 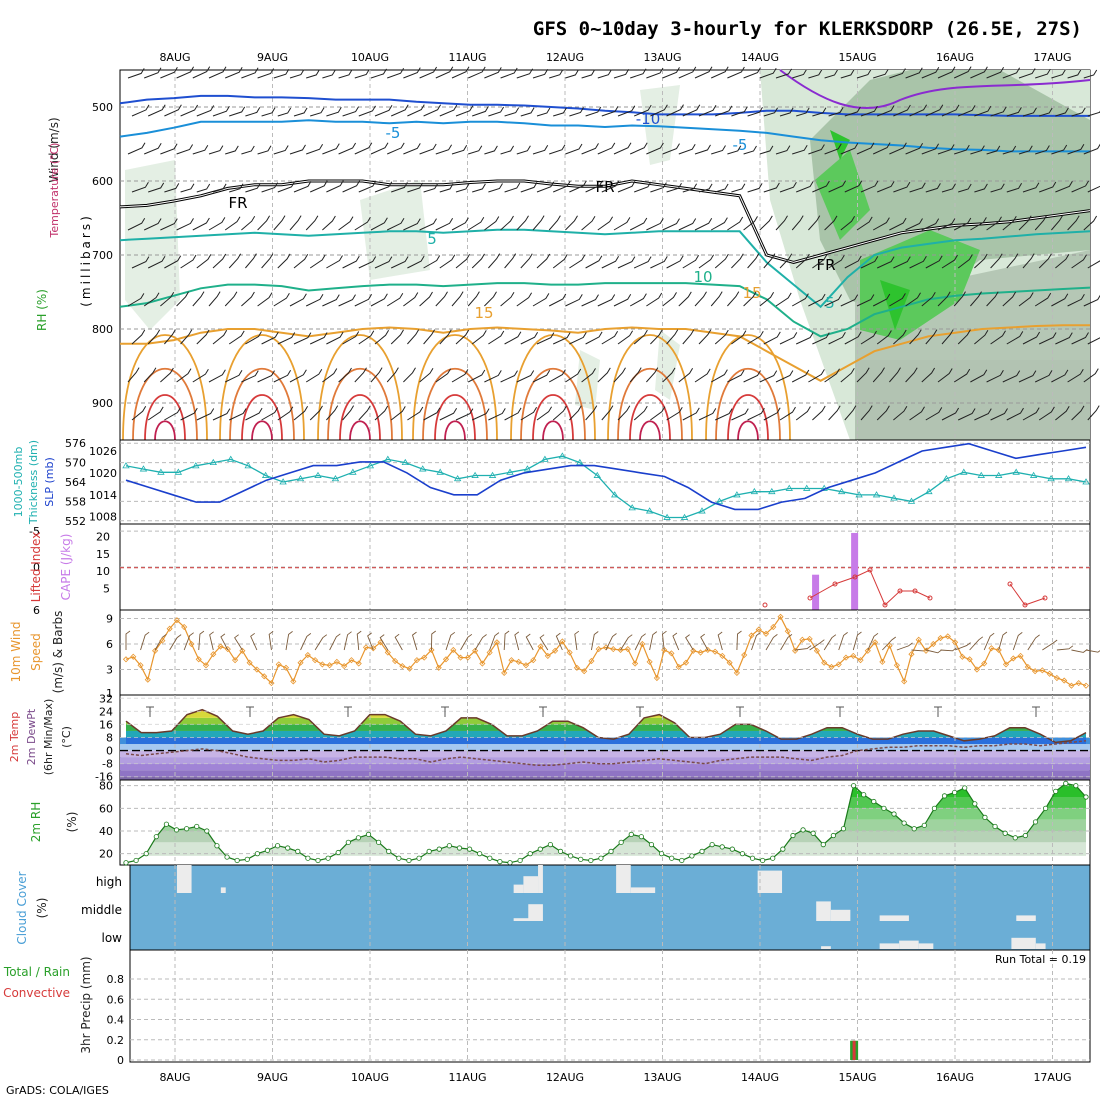 What do you see at coordinates (106, 854) in the screenshot?
I see `rh-tick-label: 20` at bounding box center [106, 854].